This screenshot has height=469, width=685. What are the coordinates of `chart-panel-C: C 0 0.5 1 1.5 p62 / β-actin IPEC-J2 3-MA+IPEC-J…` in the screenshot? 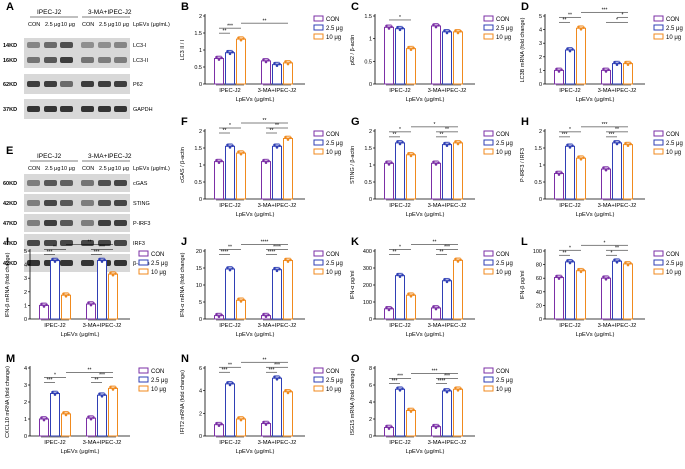 It's located at (431, 52).